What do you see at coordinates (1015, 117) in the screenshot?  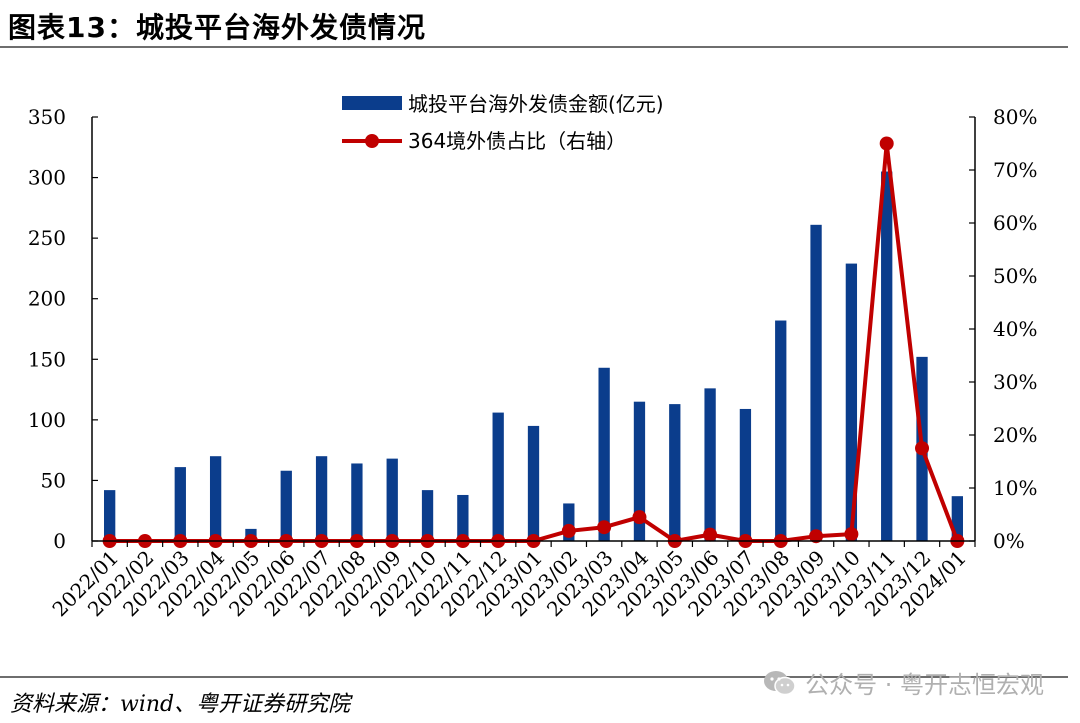 I see `y-right-tick-label: 80%` at bounding box center [1015, 117].